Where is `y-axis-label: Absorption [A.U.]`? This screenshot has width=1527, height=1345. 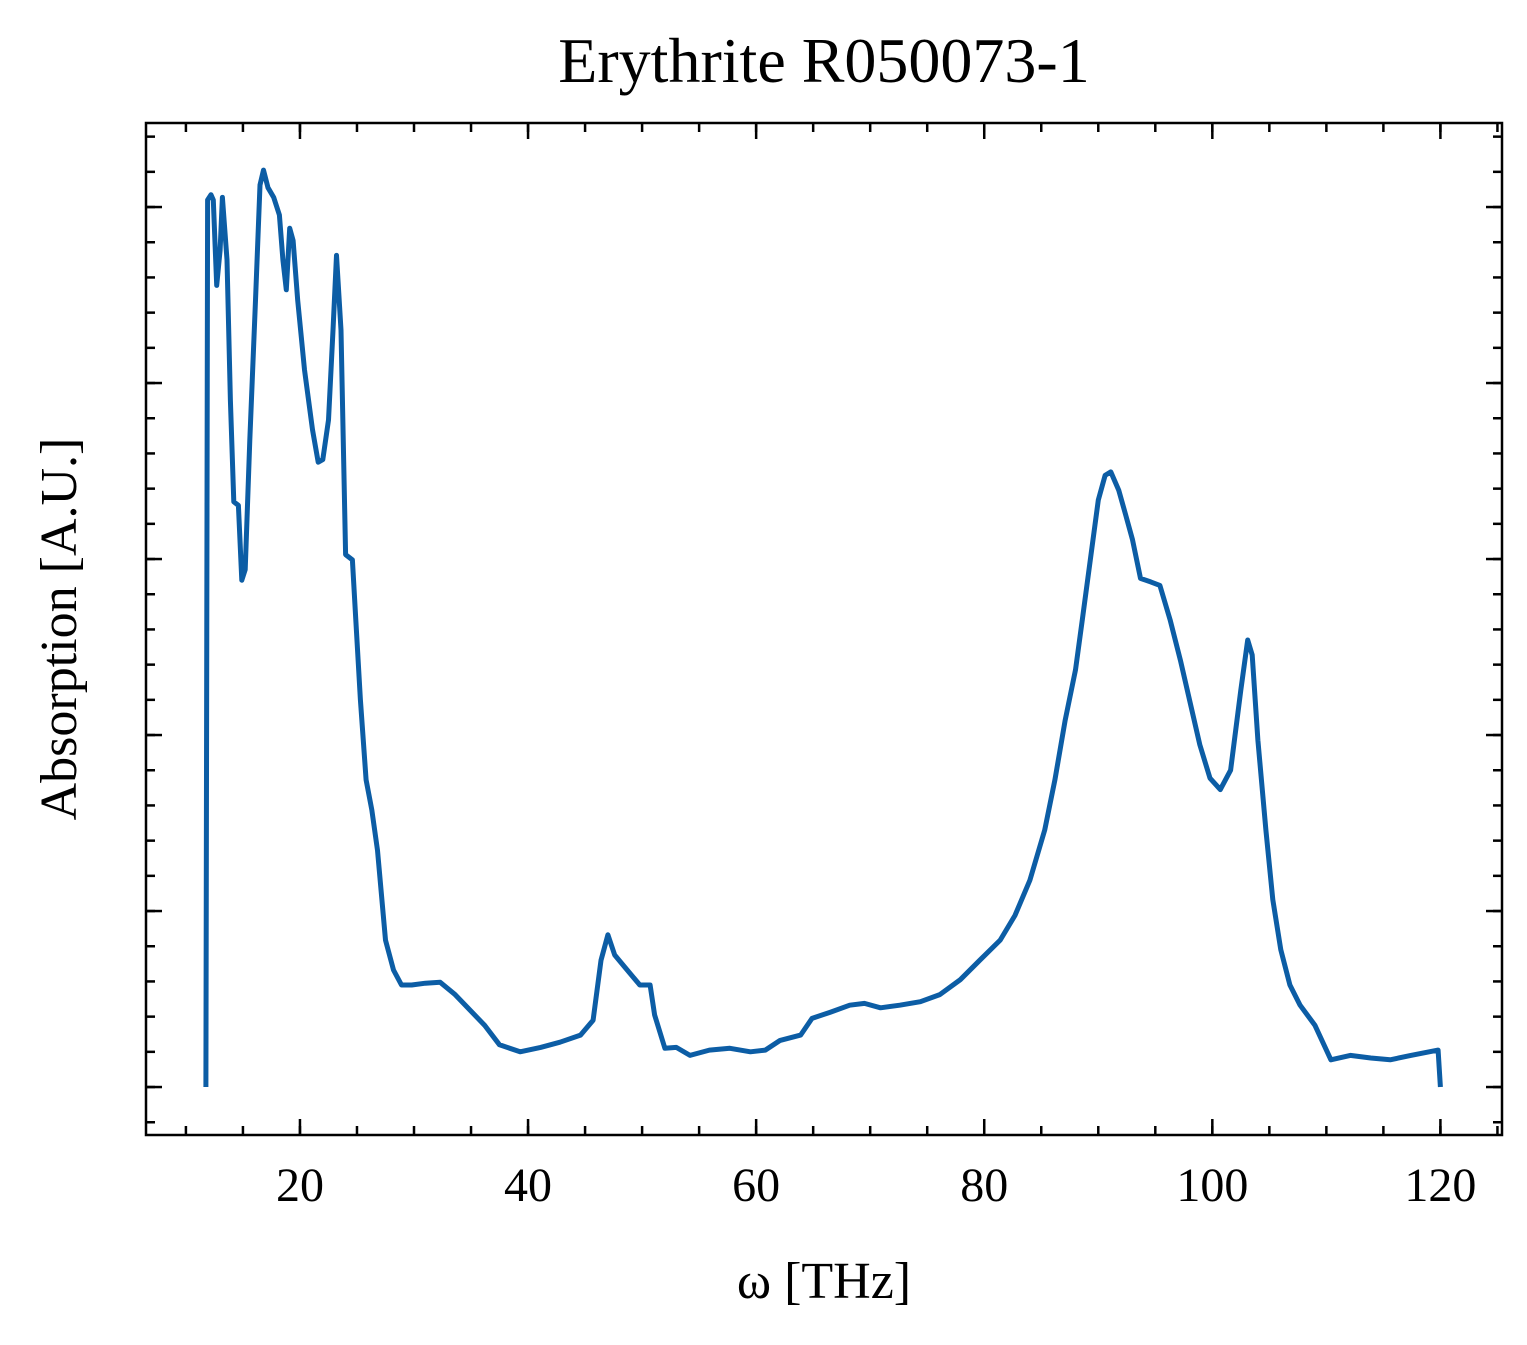 y-axis-label: Absorption [A.U.] is located at coordinates (59, 629).